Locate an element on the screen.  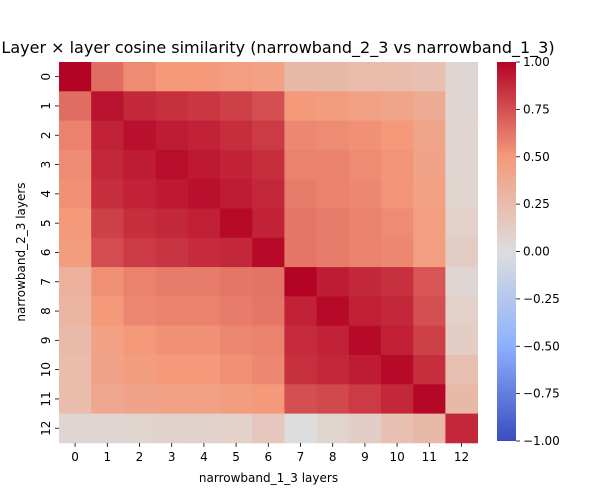
x-tick-label: 10 is located at coordinates (396, 457).